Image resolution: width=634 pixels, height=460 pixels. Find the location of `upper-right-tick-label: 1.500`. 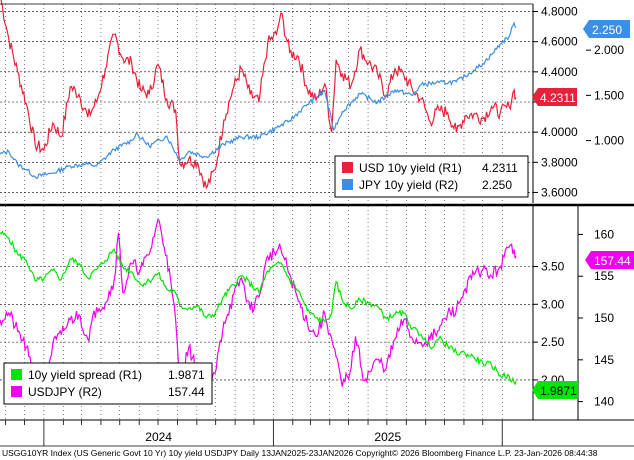

upper-right-tick-label: 1.500 is located at coordinates (609, 95).